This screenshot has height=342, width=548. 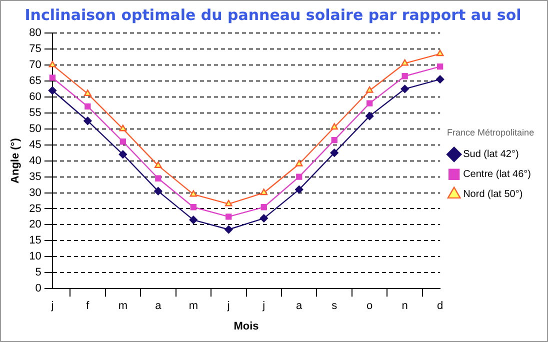 What do you see at coordinates (35, 240) in the screenshot?
I see `y-tick-label: 15` at bounding box center [35, 240].